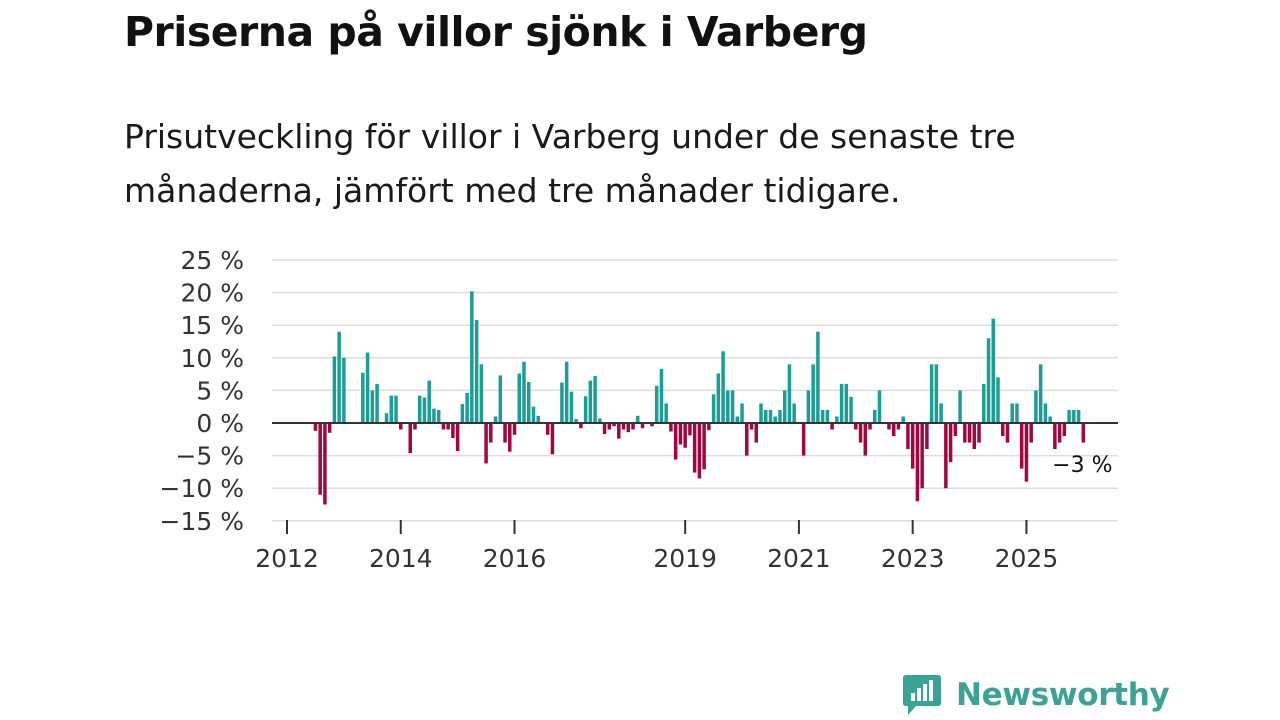  What do you see at coordinates (922, 695) in the screenshot?
I see `newsworthy-logo-icon` at bounding box center [922, 695].